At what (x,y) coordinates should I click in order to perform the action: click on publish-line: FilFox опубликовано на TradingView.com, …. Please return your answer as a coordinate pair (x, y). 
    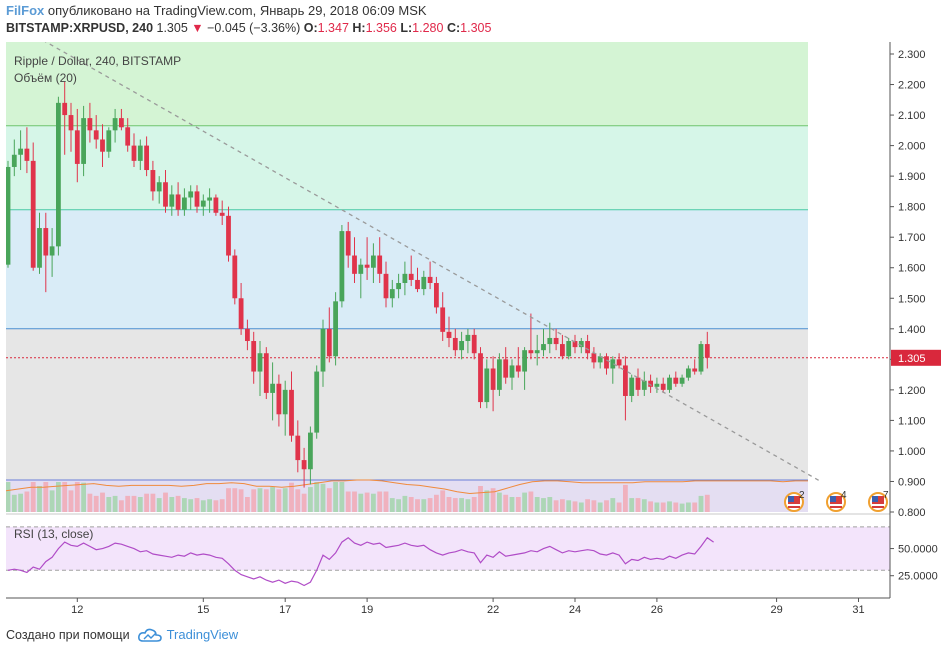
    Looking at the image, I should click on (216, 10).